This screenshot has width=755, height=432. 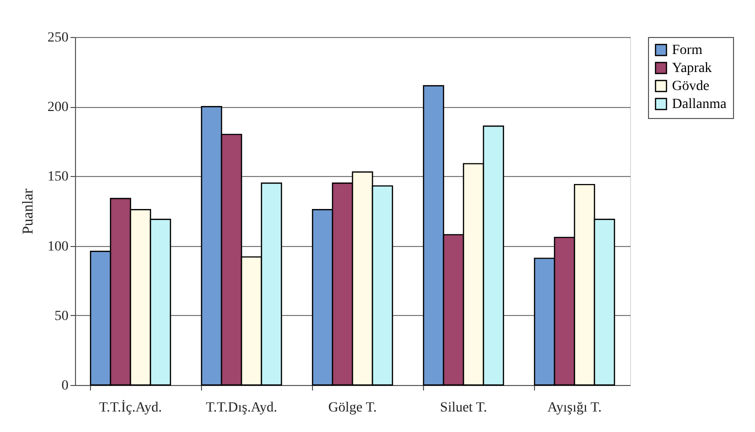 What do you see at coordinates (692, 68) in the screenshot?
I see `legend-label: Yaprak` at bounding box center [692, 68].